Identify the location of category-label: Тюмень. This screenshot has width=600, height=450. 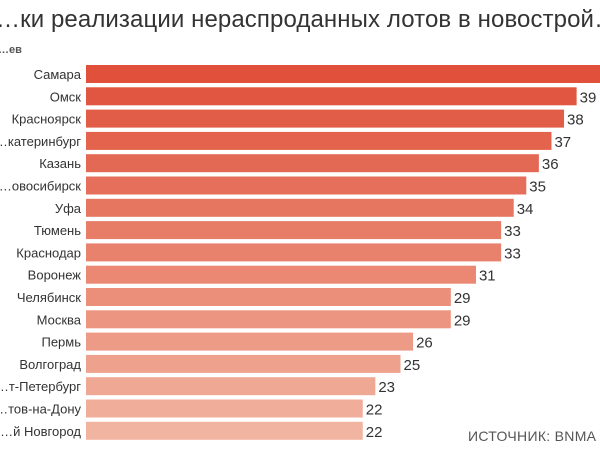
(57, 230).